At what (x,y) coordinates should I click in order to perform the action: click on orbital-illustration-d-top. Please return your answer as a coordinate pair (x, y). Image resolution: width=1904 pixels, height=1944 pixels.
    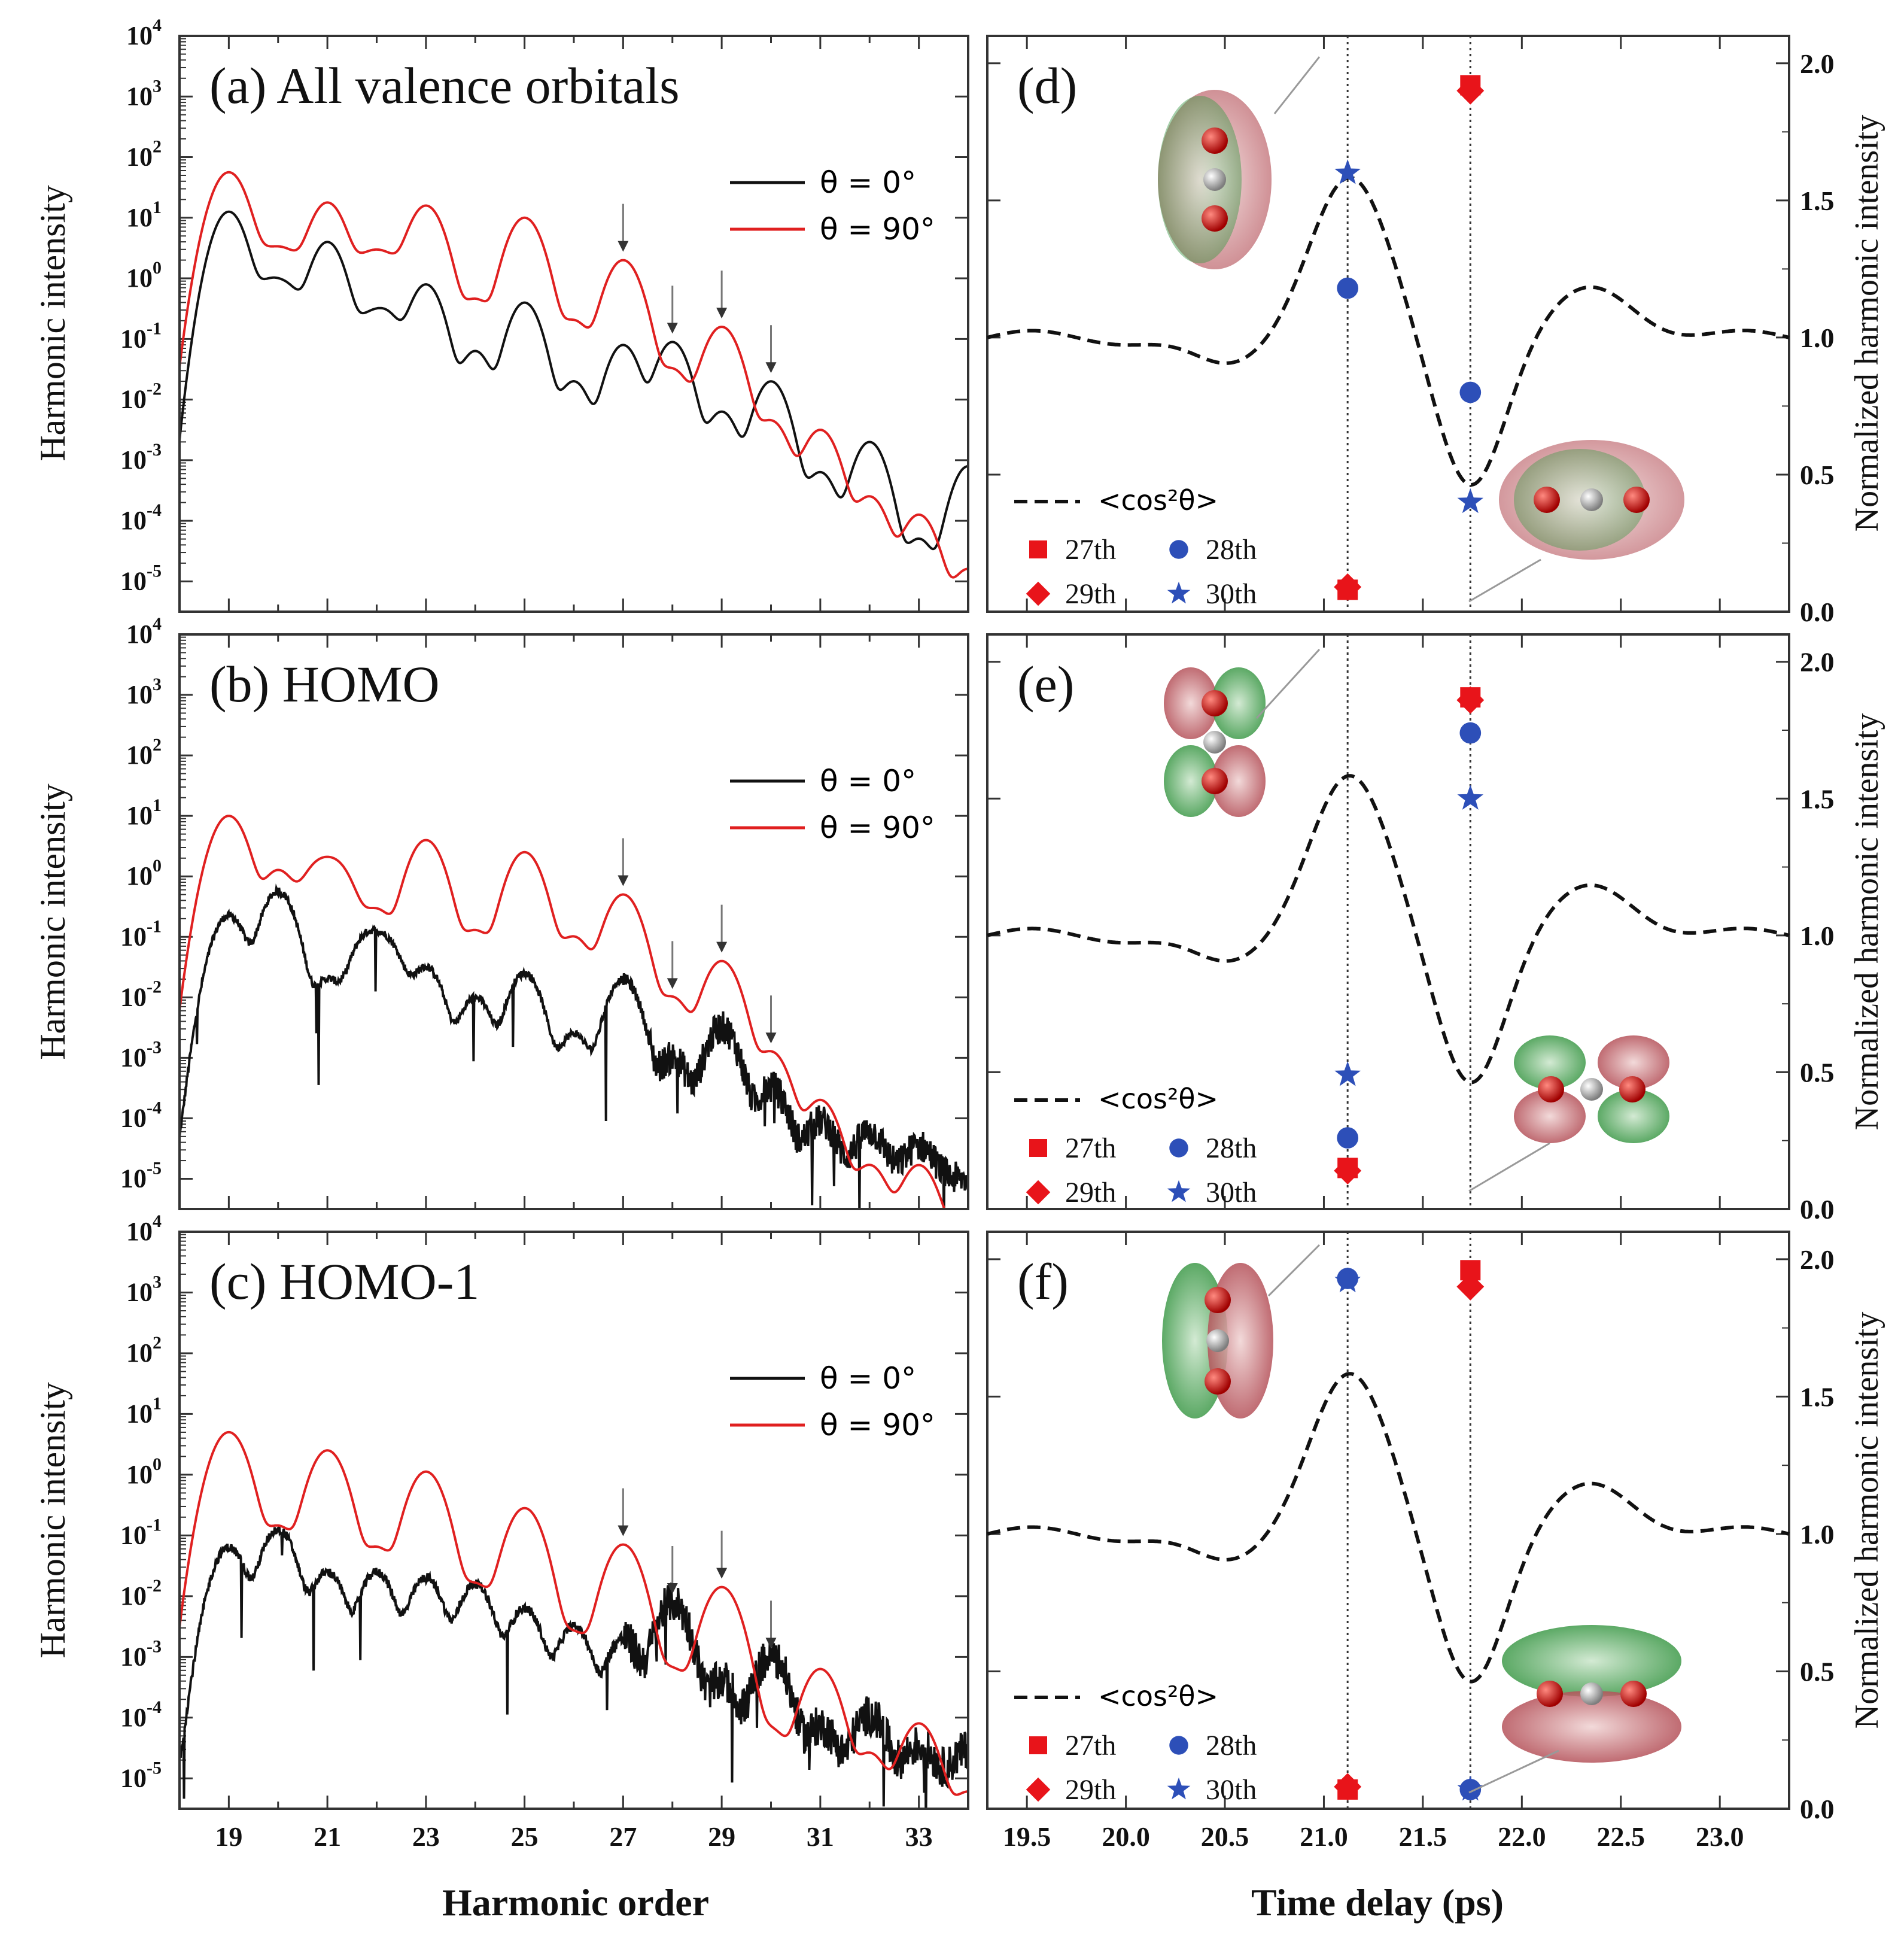
    Looking at the image, I should click on (1215, 179).